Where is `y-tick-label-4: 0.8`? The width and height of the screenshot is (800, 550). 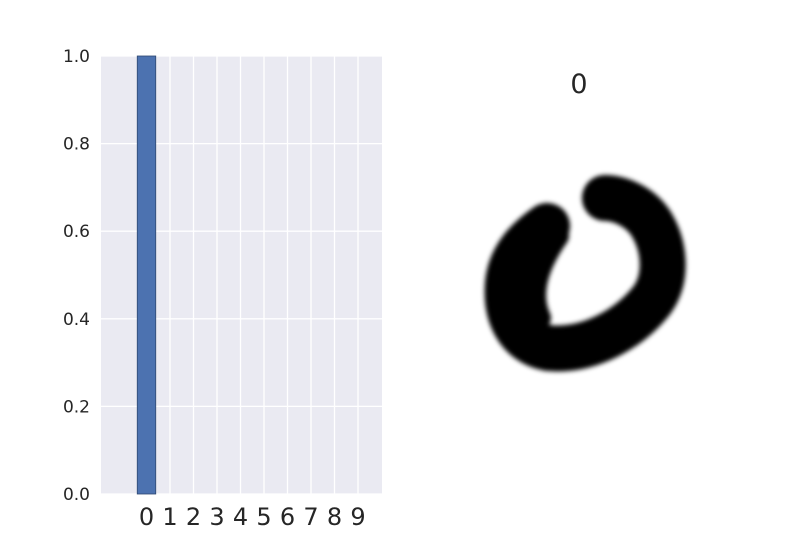
y-tick-label-4: 0.8 is located at coordinates (76, 145).